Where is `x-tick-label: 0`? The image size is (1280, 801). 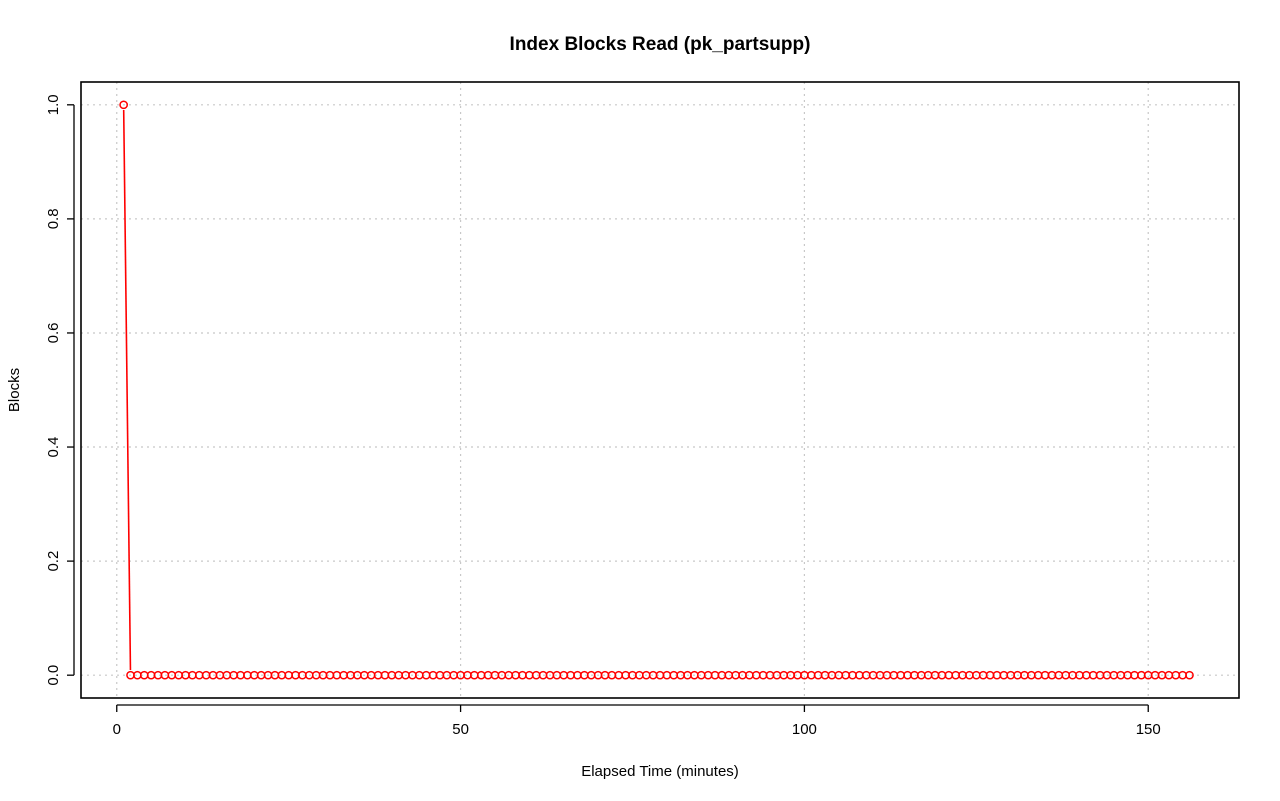
x-tick-label: 0 is located at coordinates (117, 729).